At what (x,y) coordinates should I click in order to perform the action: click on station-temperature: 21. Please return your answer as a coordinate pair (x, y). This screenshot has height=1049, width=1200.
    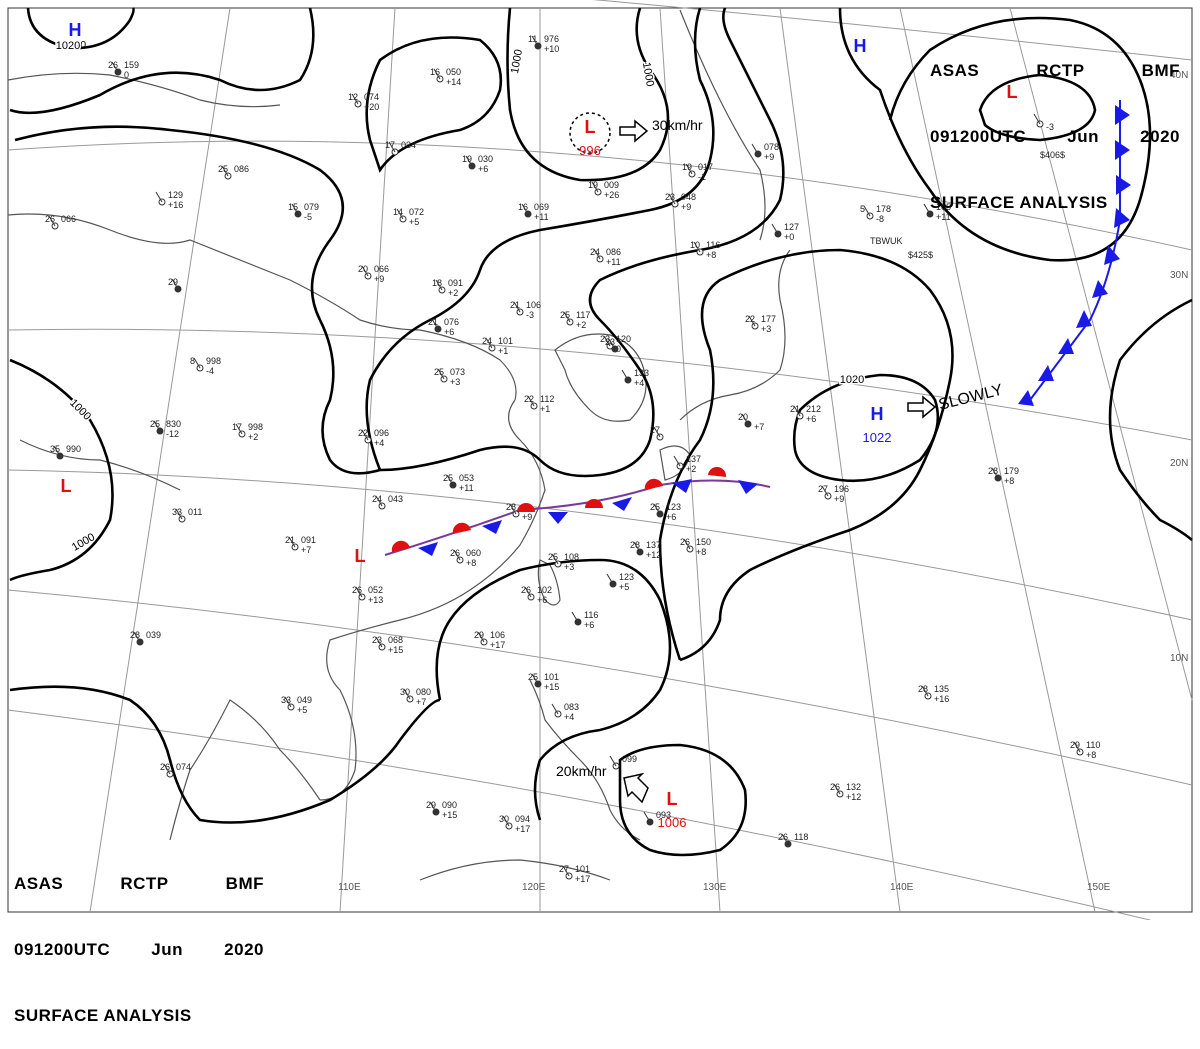
    Looking at the image, I should click on (290, 540).